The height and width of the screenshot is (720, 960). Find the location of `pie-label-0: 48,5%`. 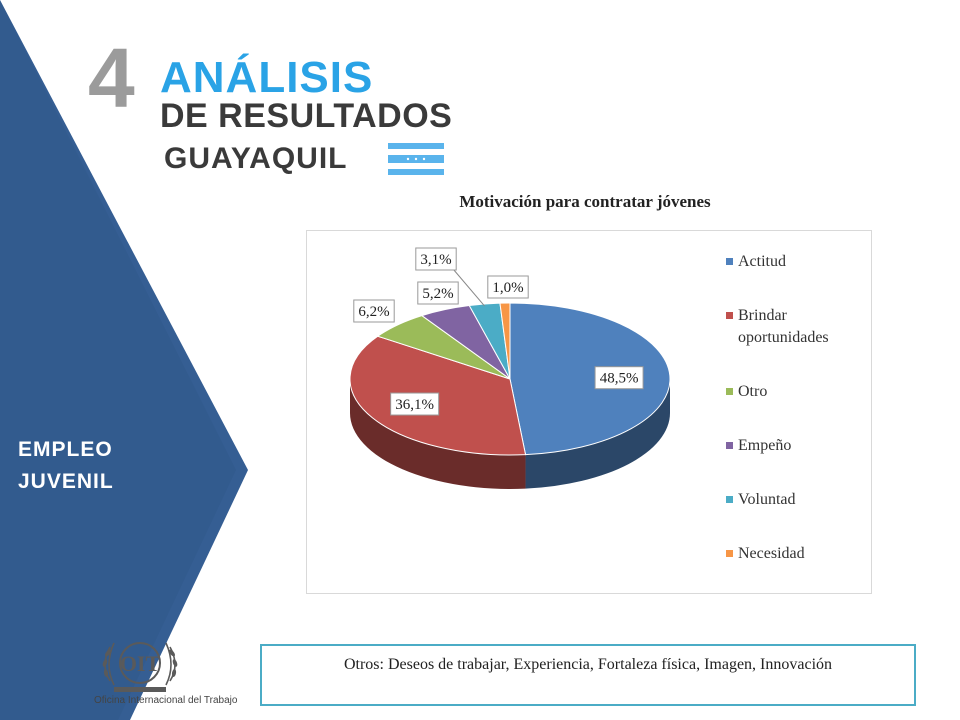

pie-label-0: 48,5% is located at coordinates (619, 379).